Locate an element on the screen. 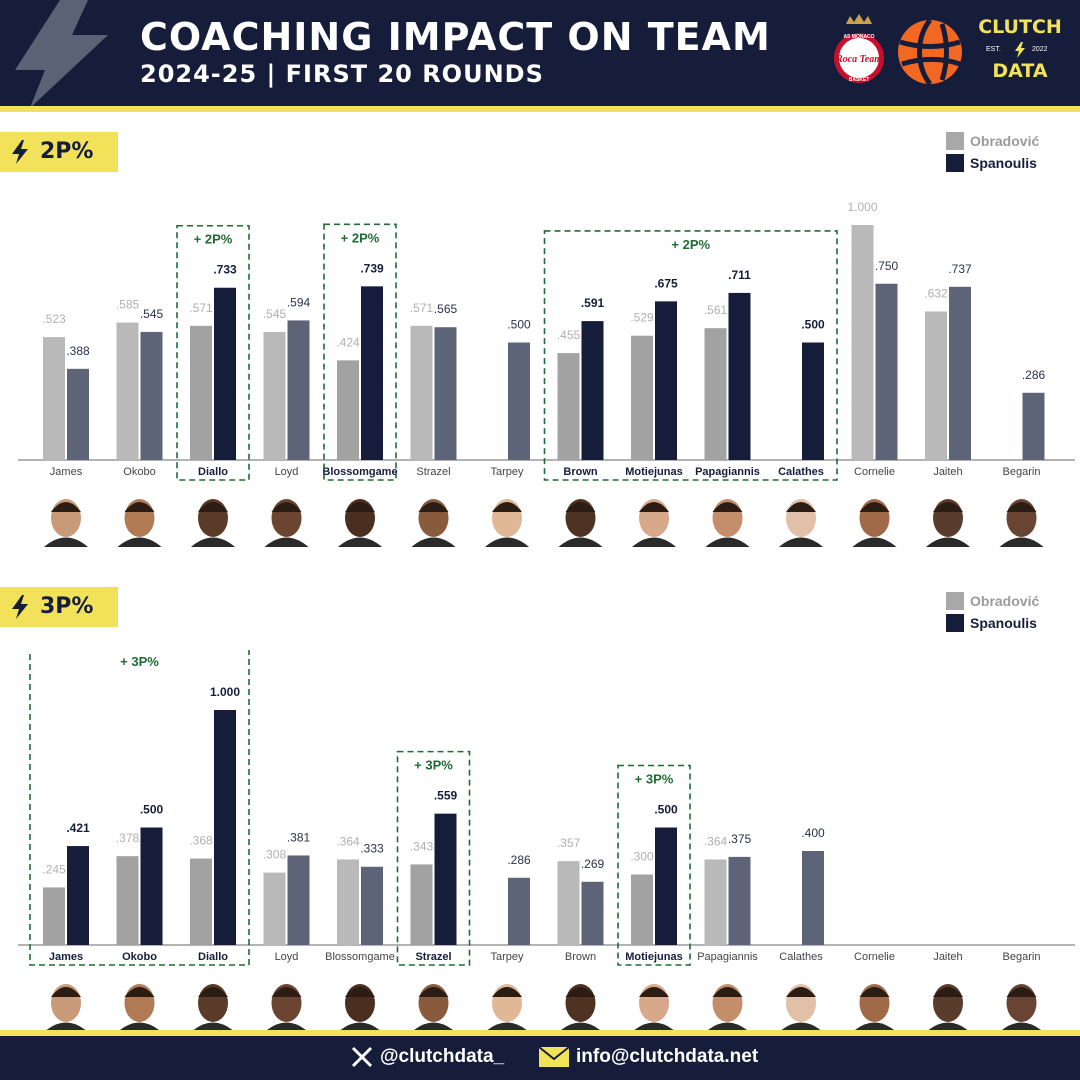  value-label-obradovic: .368 is located at coordinates (201, 841).